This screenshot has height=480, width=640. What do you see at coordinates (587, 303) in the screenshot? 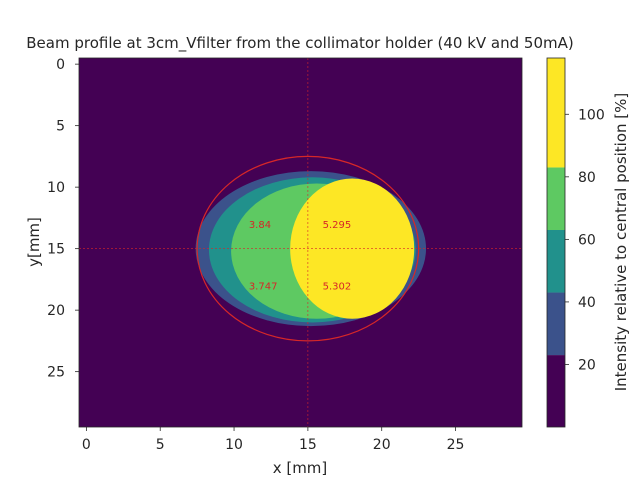
I see `colorbar-tick-label: 40` at bounding box center [587, 303].